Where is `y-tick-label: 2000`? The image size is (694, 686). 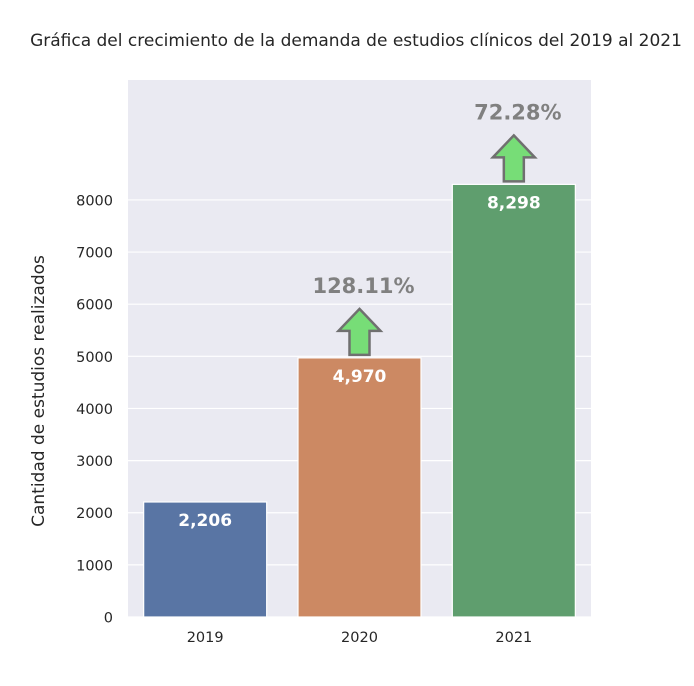
y-tick-label: 2000 is located at coordinates (94, 514).